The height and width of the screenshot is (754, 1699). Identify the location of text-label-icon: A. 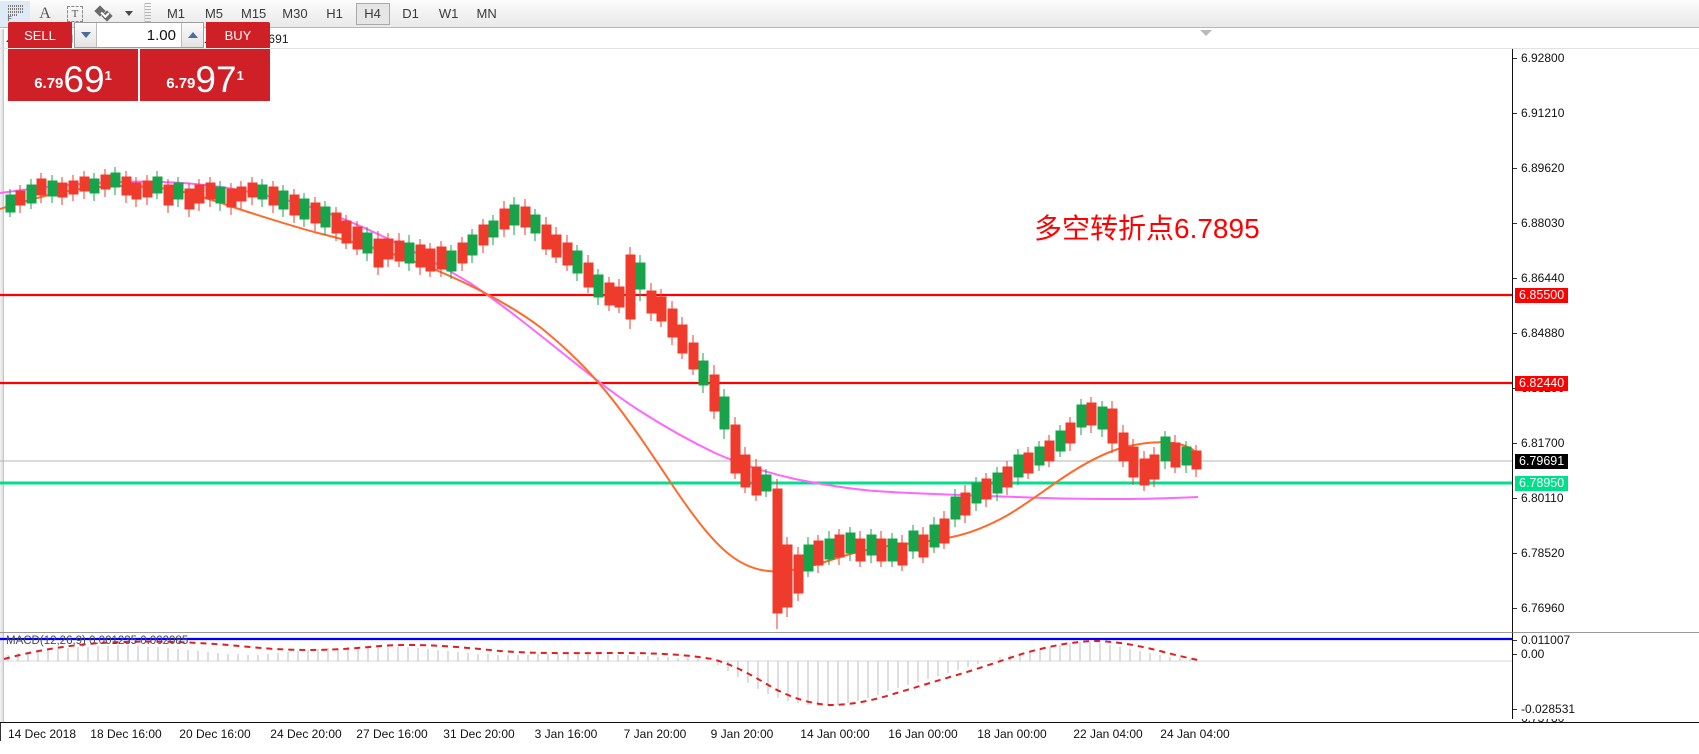
(45, 14).